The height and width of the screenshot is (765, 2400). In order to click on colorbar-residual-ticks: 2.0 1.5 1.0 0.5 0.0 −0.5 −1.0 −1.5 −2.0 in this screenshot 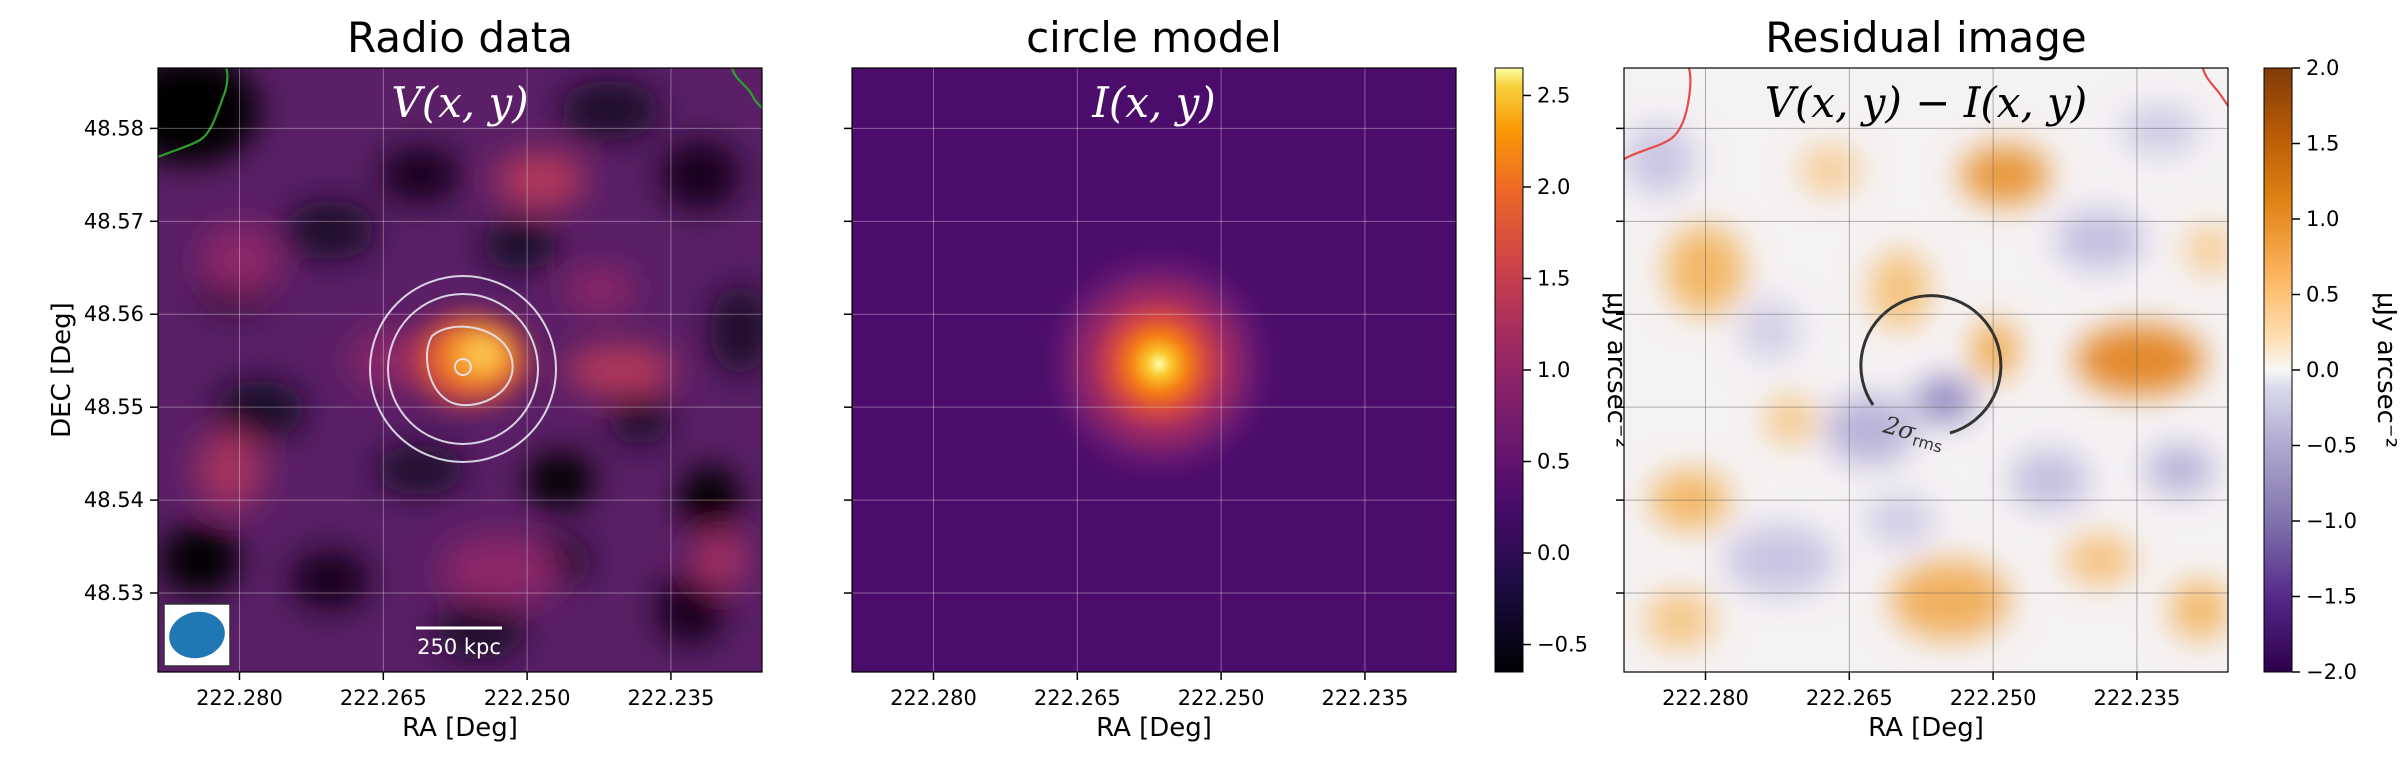, I will do `click(2324, 370)`.